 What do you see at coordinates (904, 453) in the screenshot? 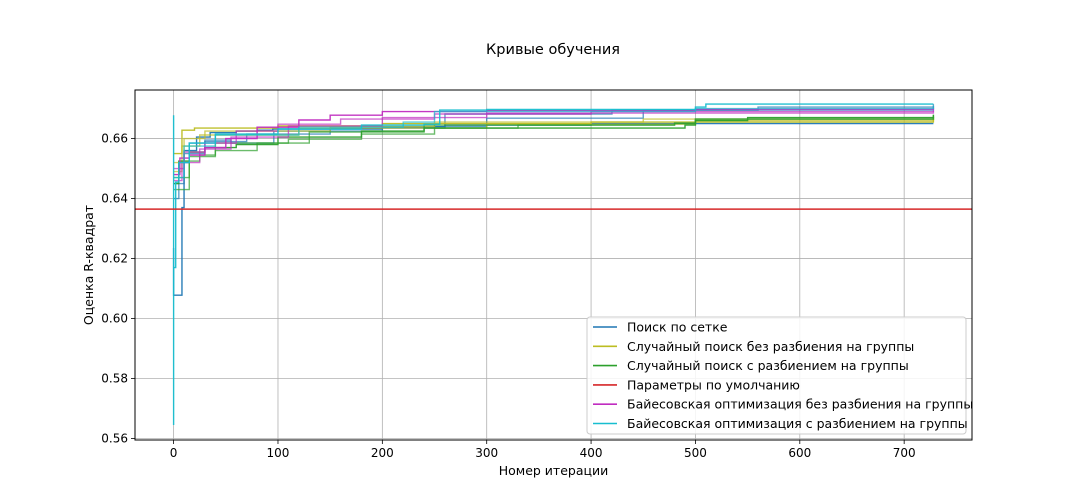
I see `x-tick-label: 700` at bounding box center [904, 453].